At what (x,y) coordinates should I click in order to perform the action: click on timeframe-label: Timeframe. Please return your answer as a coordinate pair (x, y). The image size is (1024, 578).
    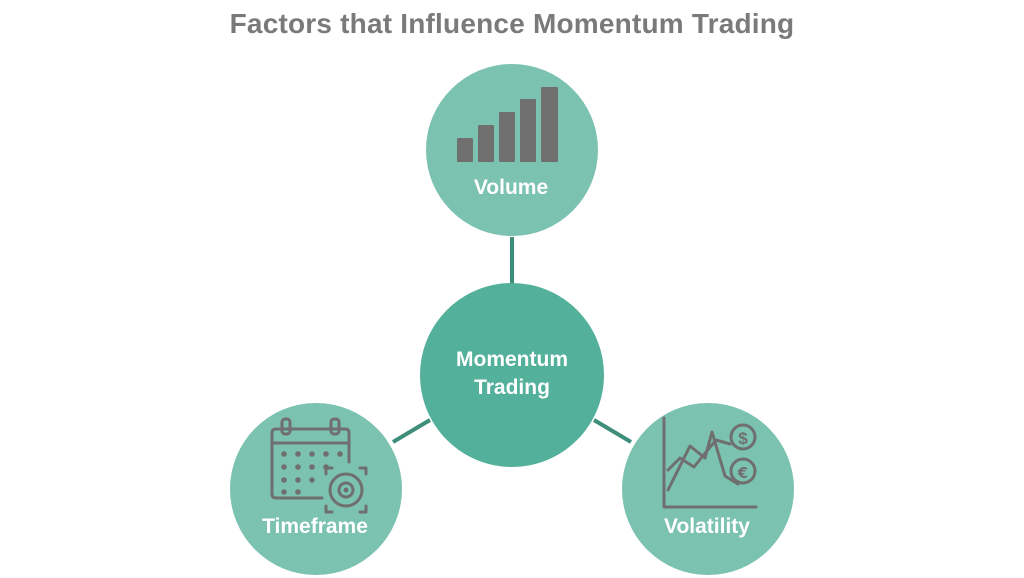
    Looking at the image, I should click on (315, 526).